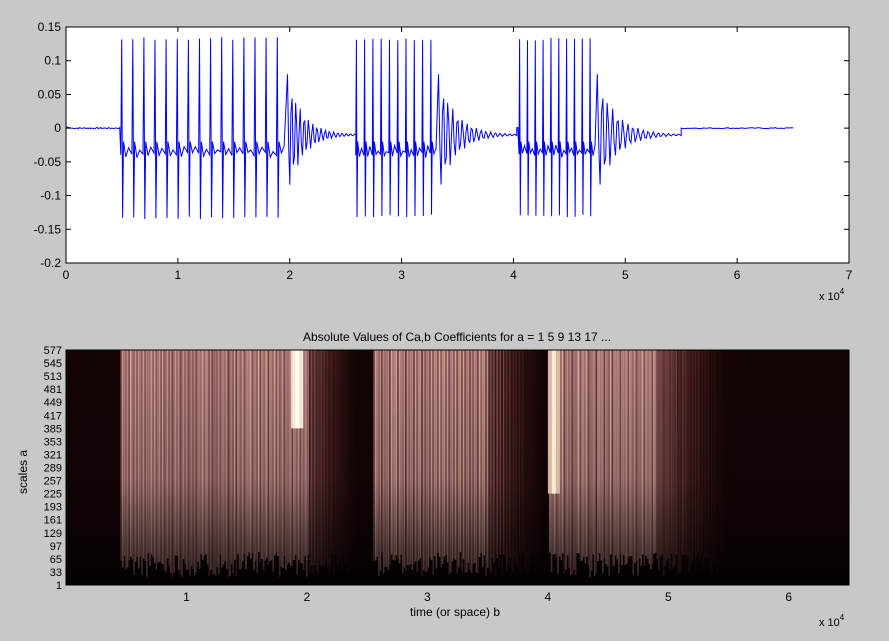 The width and height of the screenshot is (889, 641). What do you see at coordinates (53, 351) in the screenshot?
I see `coefficient-y-tick-label: 577` at bounding box center [53, 351].